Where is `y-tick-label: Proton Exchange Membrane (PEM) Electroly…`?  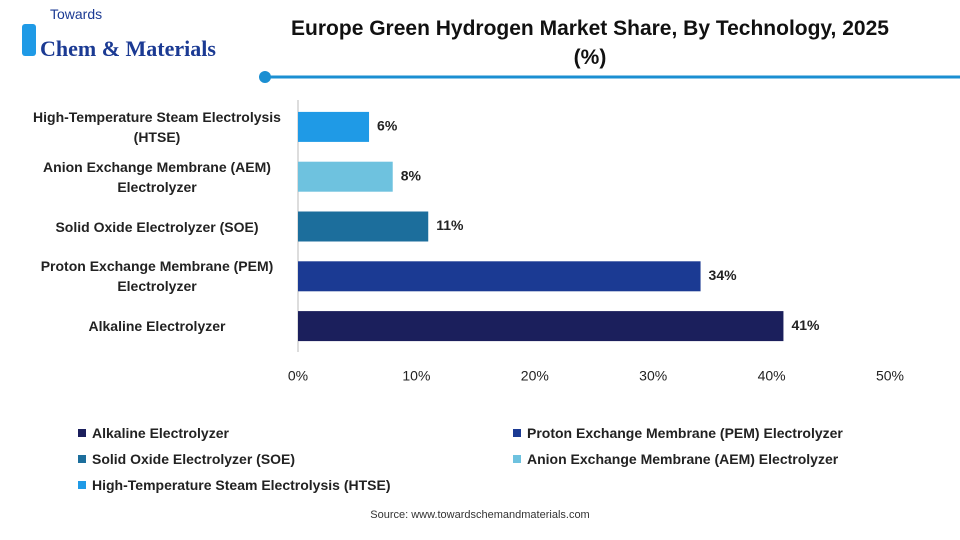 y-tick-label: Proton Exchange Membrane (PEM) Electroly… is located at coordinates (157, 276).